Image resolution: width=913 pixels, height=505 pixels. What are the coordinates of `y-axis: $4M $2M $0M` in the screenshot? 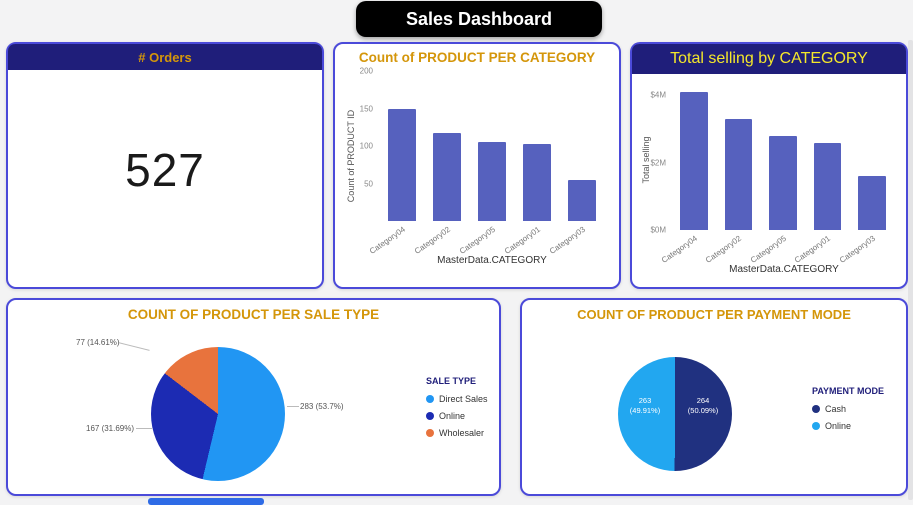 It's located at (657, 158).